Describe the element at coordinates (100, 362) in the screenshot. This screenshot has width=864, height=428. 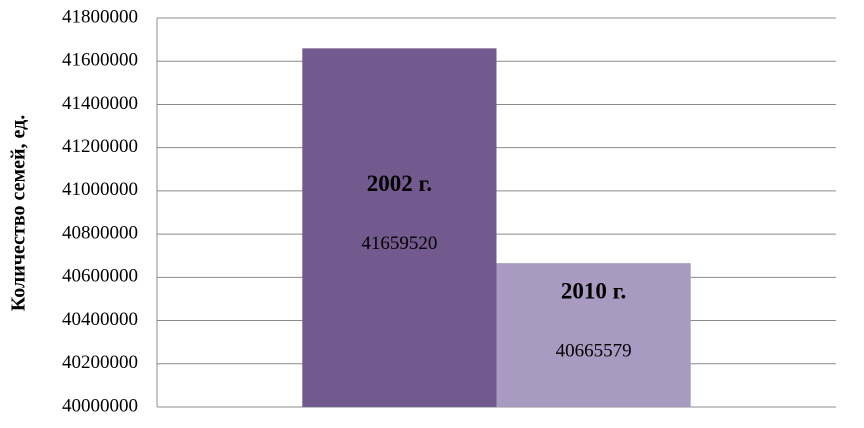
I see `y-tick-label: 40200000` at that location.